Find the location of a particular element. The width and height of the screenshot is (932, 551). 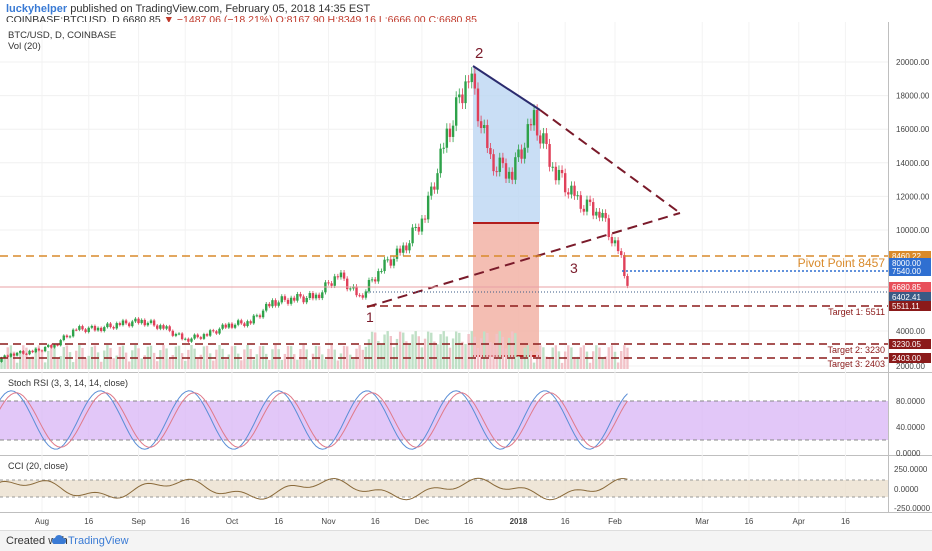

cci-legend: CCI (20, close) is located at coordinates (38, 466).